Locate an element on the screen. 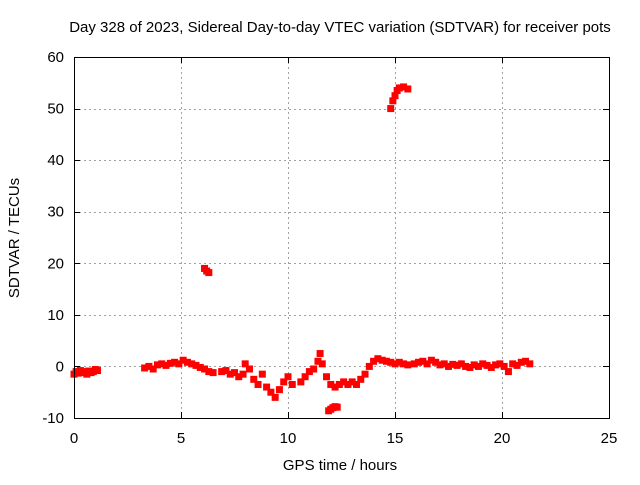 This screenshot has height=485, width=640. y-tick-label: 20 is located at coordinates (55, 263).